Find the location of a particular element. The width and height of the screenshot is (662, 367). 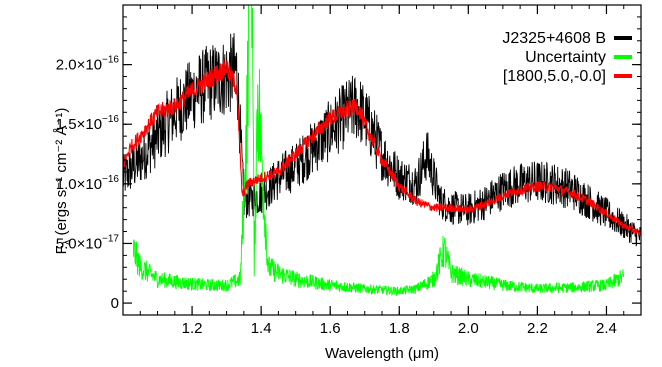

x-tick-label: 2.4 is located at coordinates (606, 328).